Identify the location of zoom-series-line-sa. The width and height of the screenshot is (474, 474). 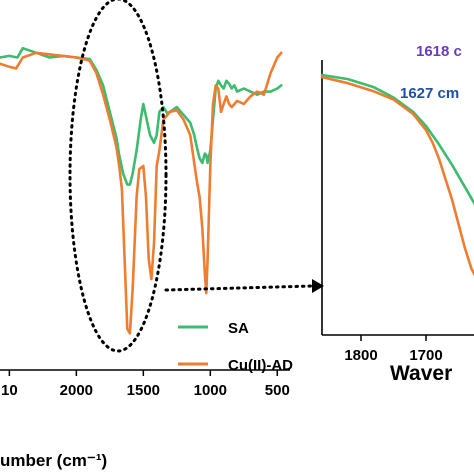
(397, 139).